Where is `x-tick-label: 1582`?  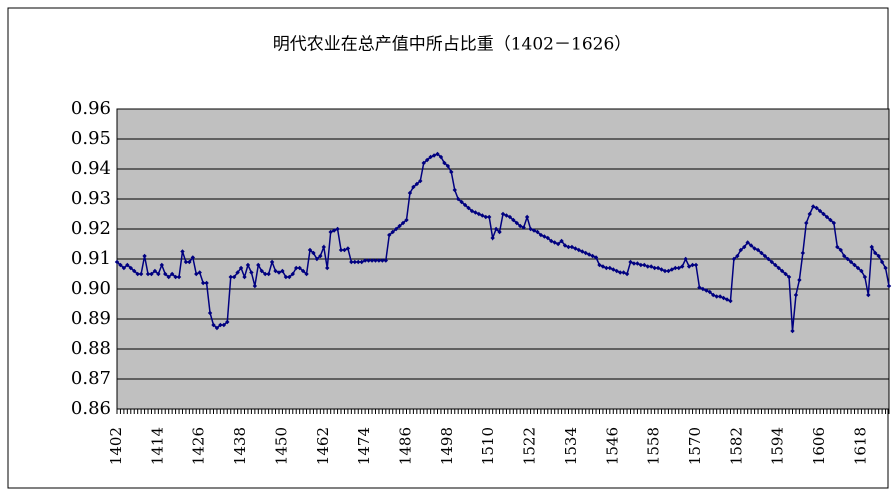 x-tick-label: 1582 is located at coordinates (736, 446).